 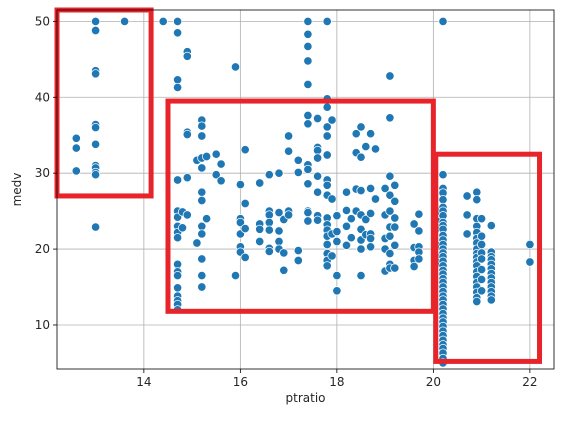 What do you see at coordinates (336, 382) in the screenshot?
I see `x-tick-label: 18` at bounding box center [336, 382].